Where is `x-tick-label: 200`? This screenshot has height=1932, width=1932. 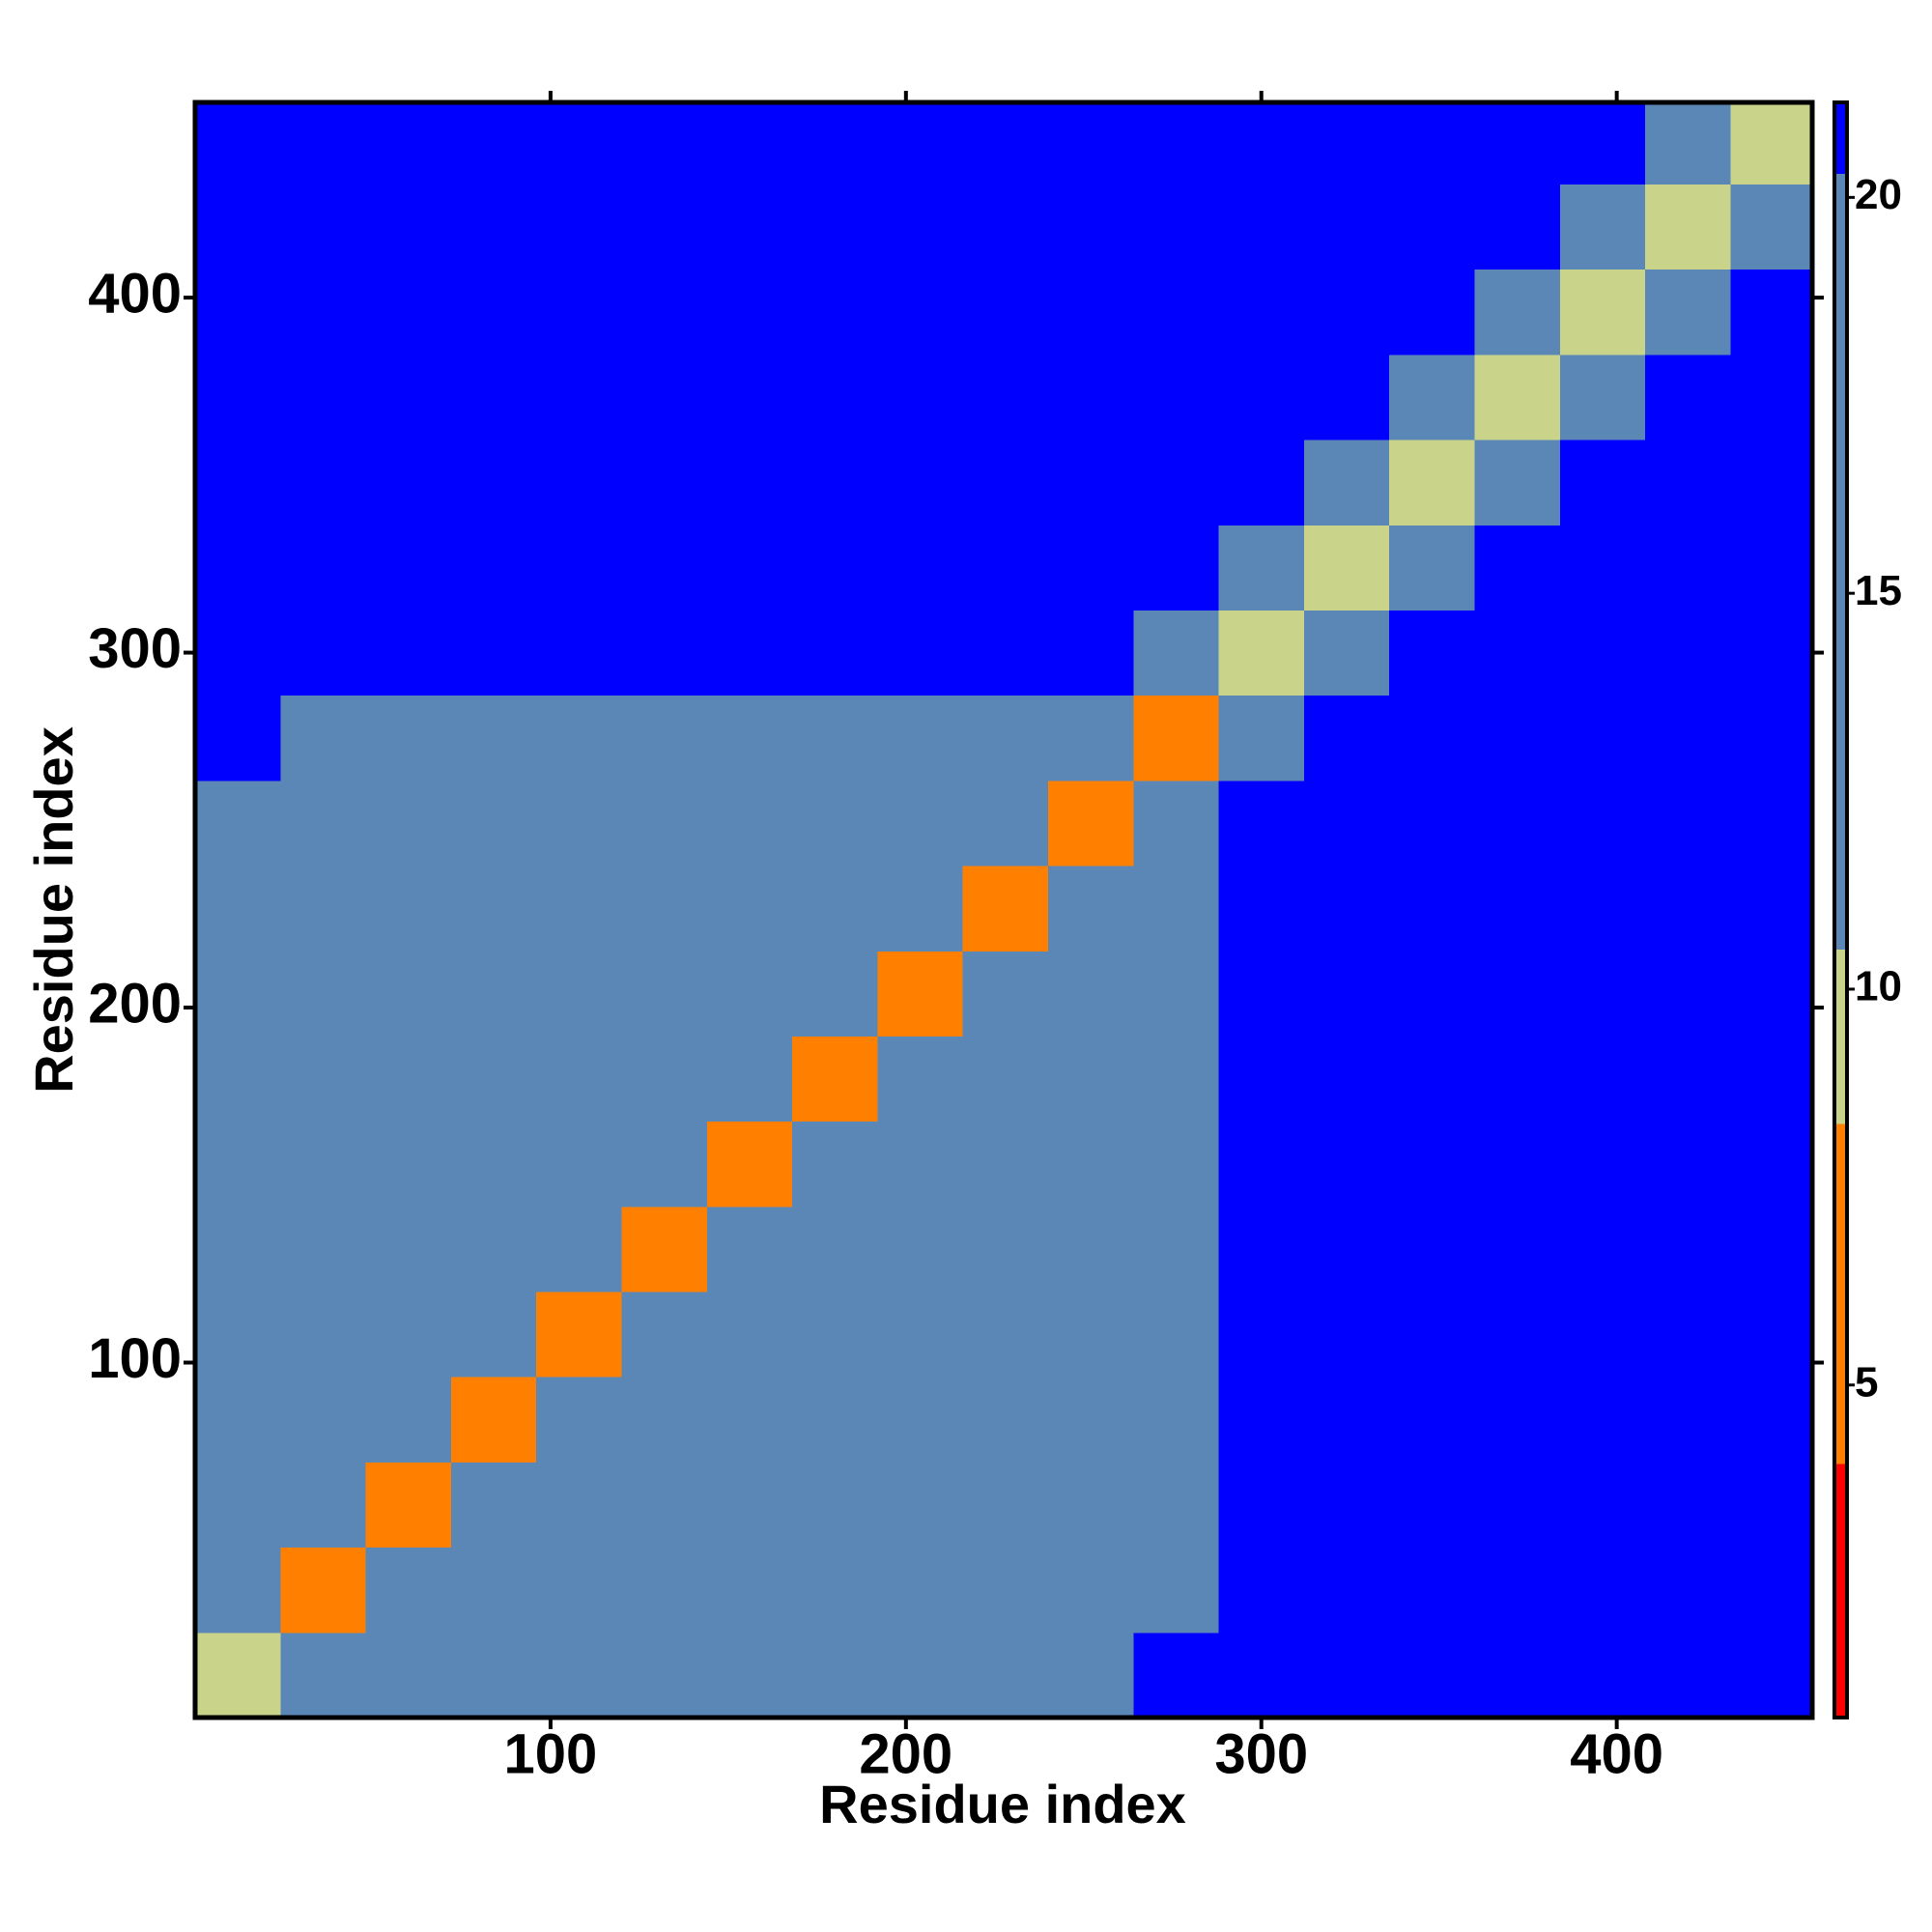 x-tick-label: 200 is located at coordinates (905, 1753).